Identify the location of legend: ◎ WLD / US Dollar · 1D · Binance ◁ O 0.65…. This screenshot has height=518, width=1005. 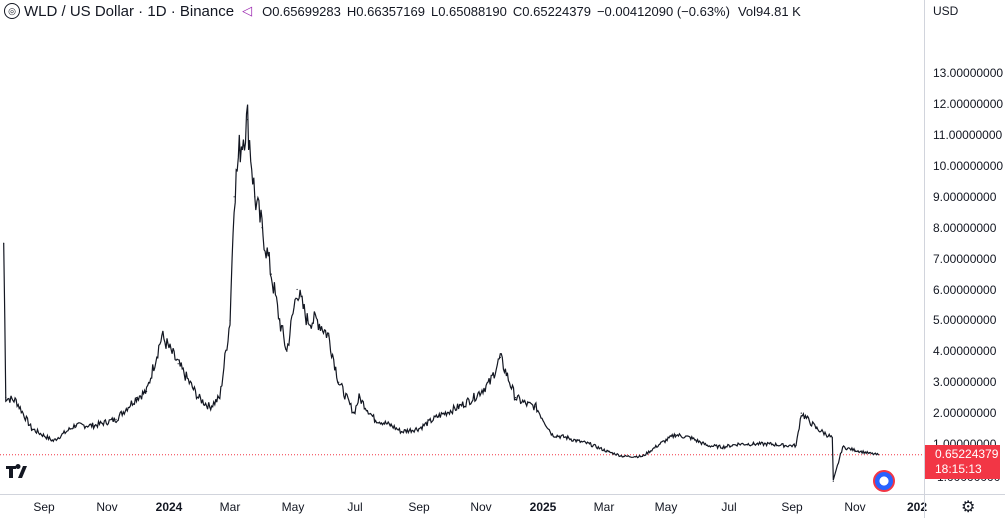
(402, 11).